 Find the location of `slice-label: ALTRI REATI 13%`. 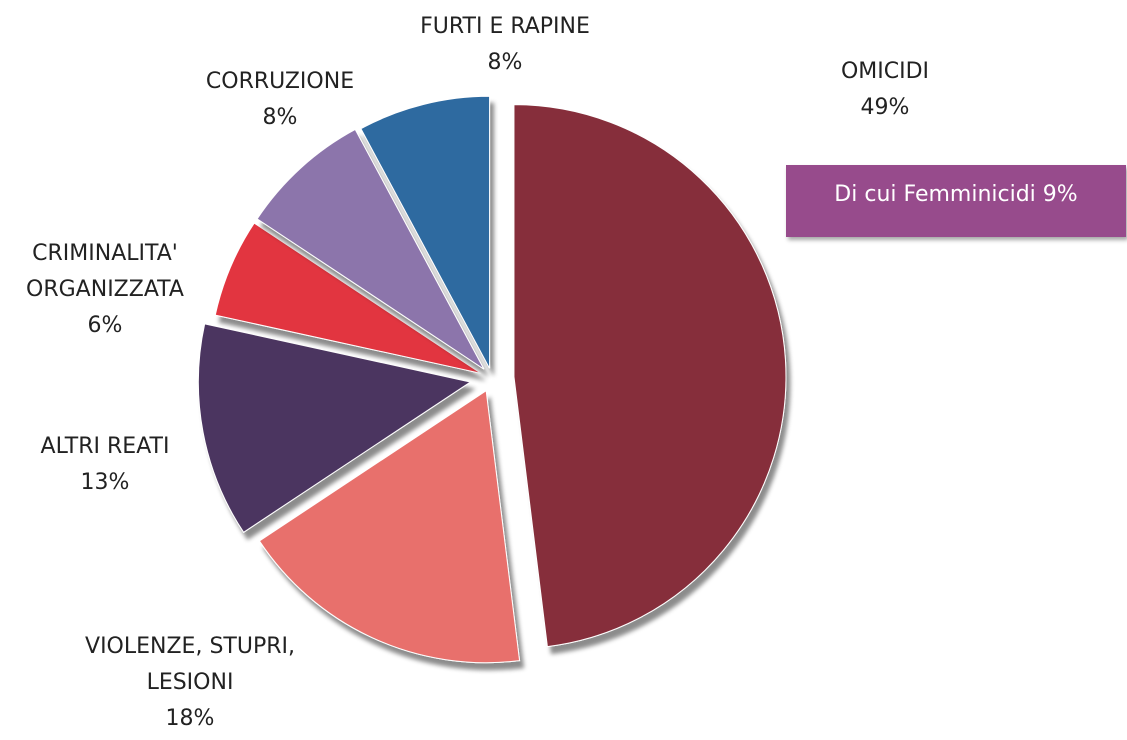

slice-label: ALTRI REATI 13% is located at coordinates (105, 465).